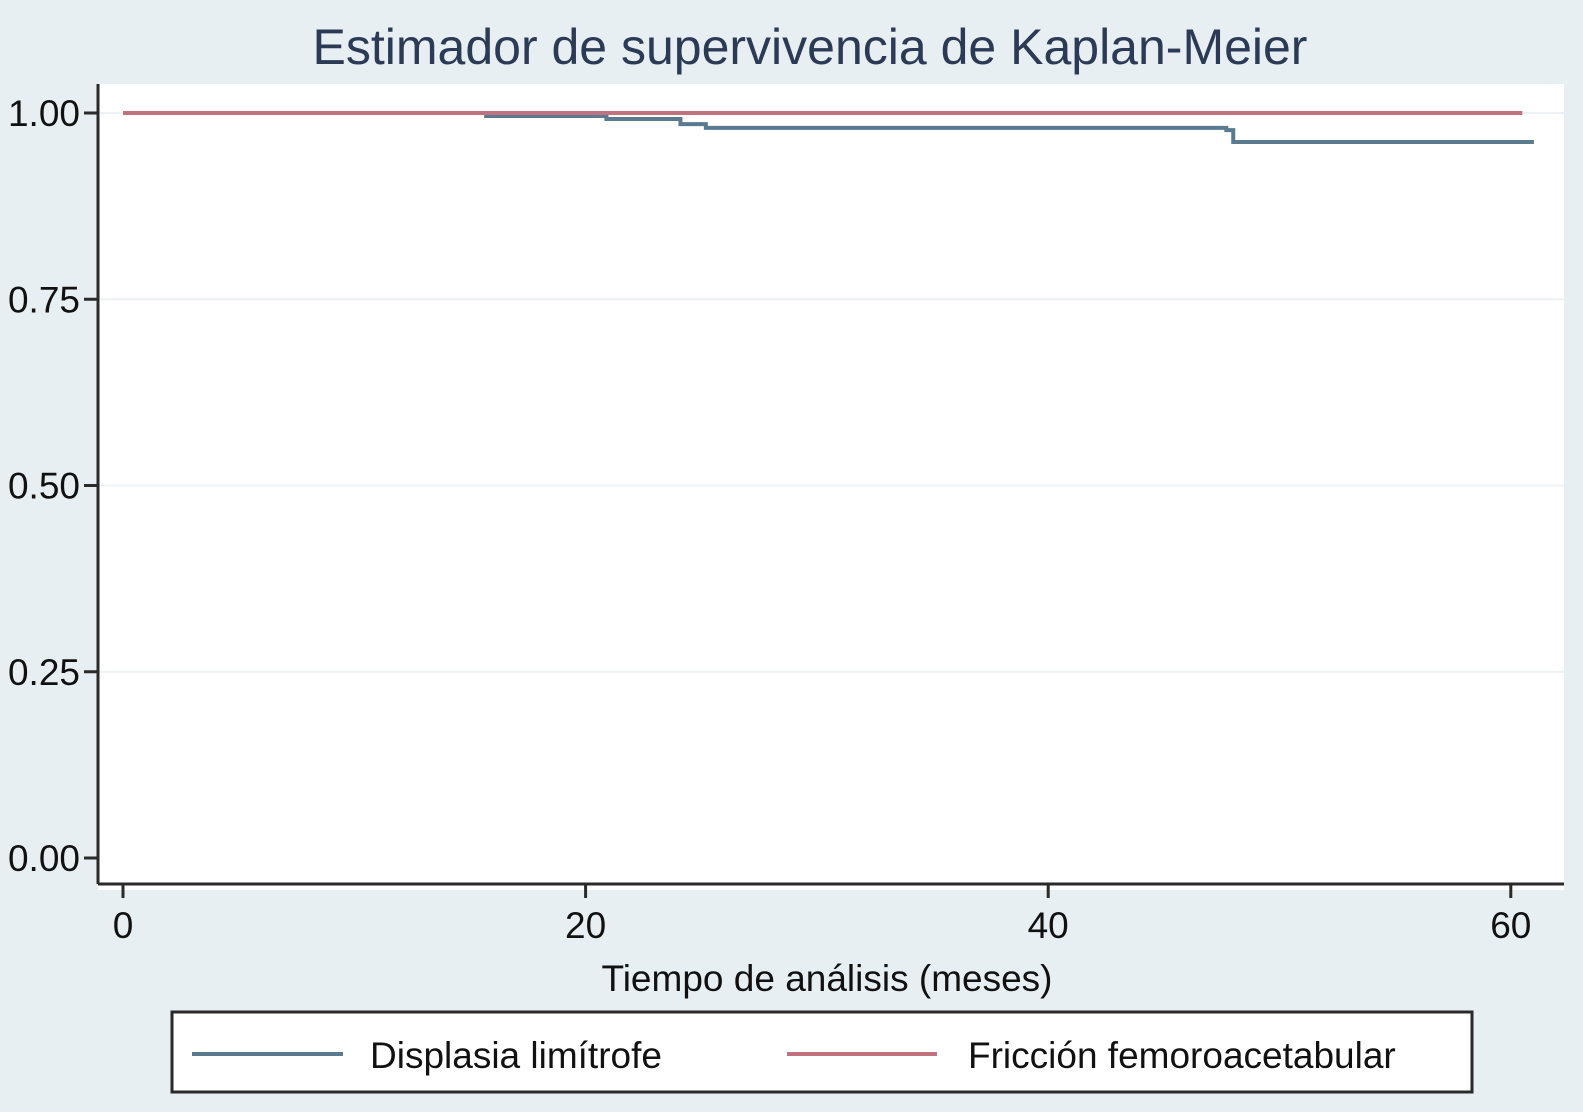 This screenshot has width=1583, height=1112. I want to click on y-tick-label-1: 0.25, so click(44, 672).